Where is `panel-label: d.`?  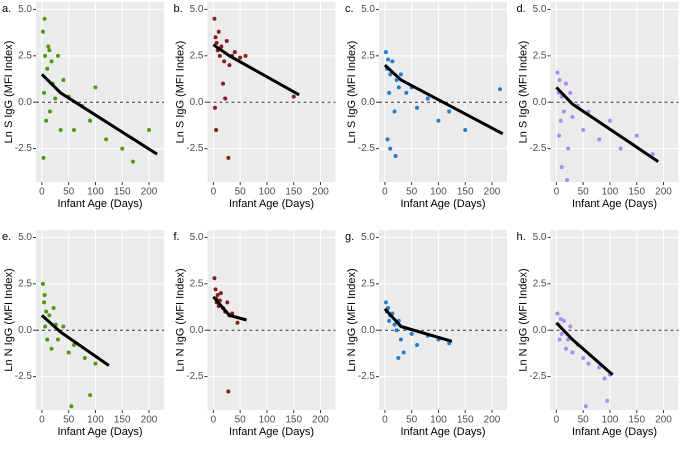 panel-label: d. is located at coordinates (521, 9).